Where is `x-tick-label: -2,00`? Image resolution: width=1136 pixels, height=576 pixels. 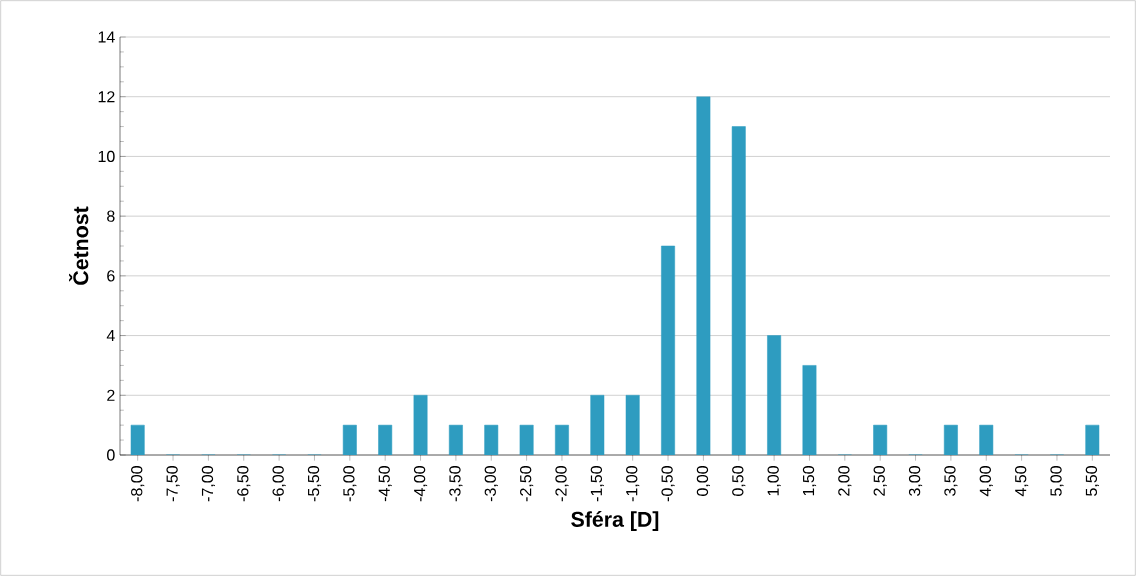 x-tick-label: -2,00 is located at coordinates (562, 484).